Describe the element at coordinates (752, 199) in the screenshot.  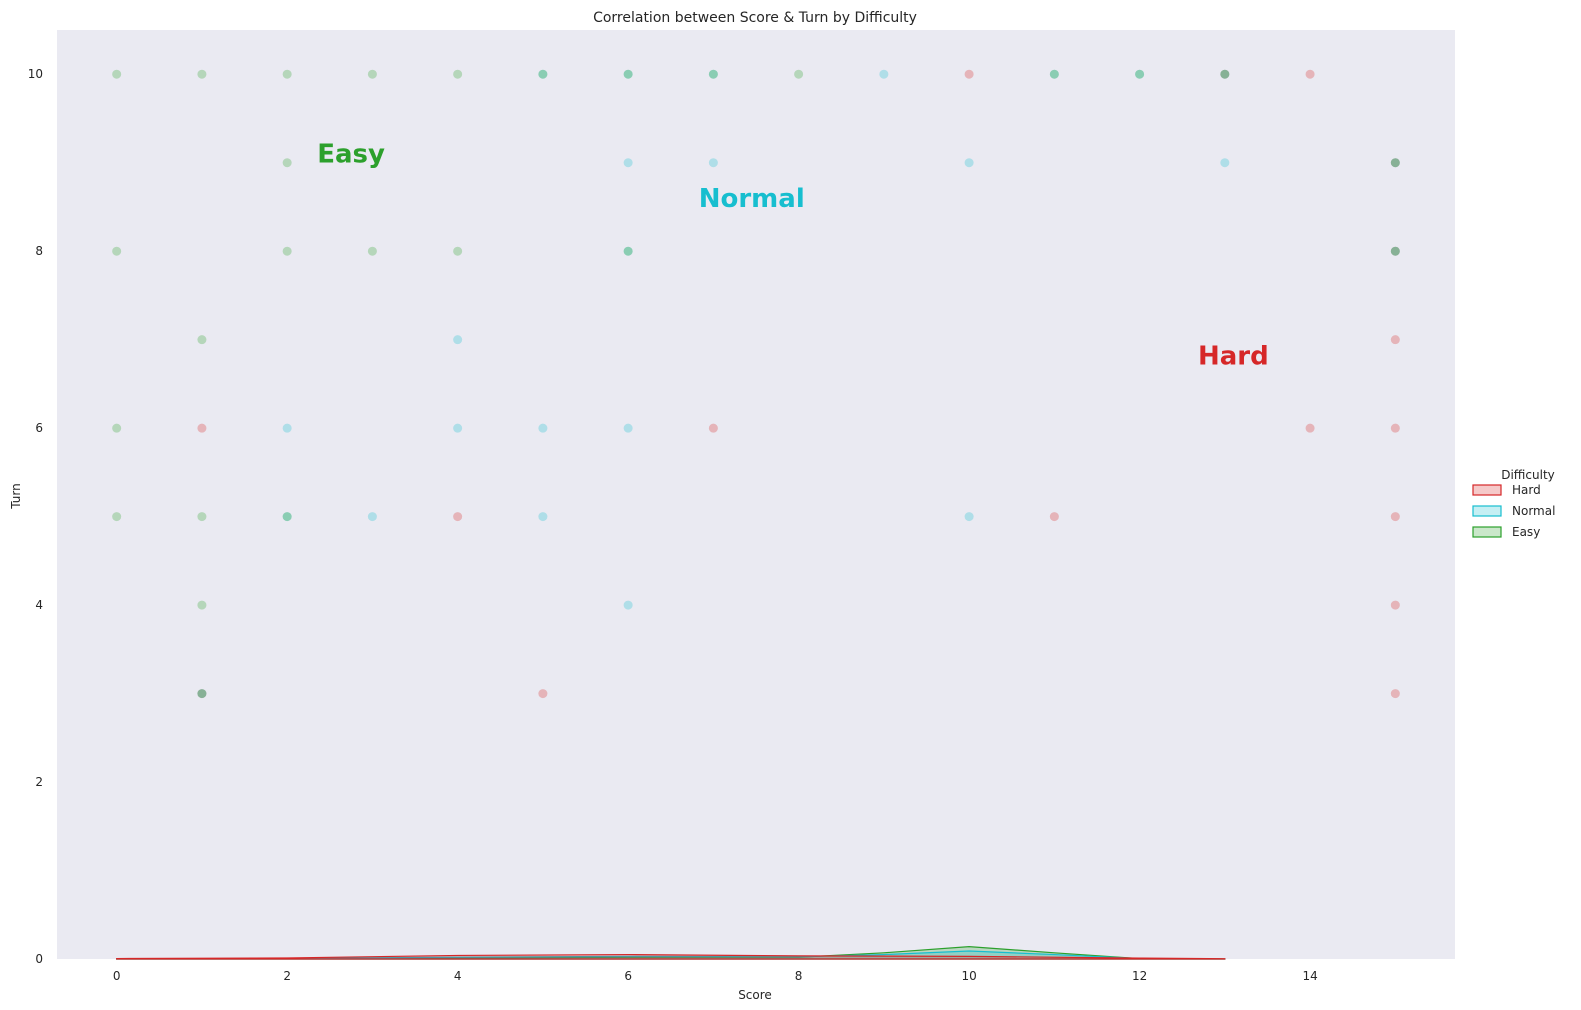
I see `annotation-normal: Normal` at that location.